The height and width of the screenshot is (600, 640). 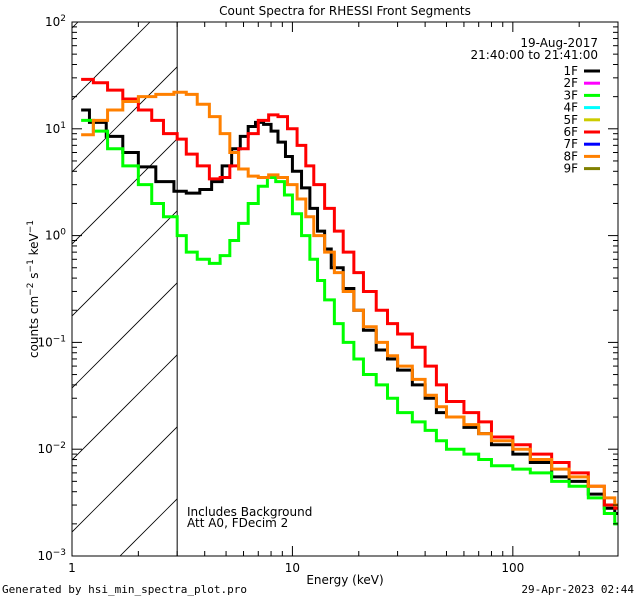 What do you see at coordinates (125, 589) in the screenshot?
I see `generated-by-text: Generated by hsi_min_spectra_plot.pro` at bounding box center [125, 589].